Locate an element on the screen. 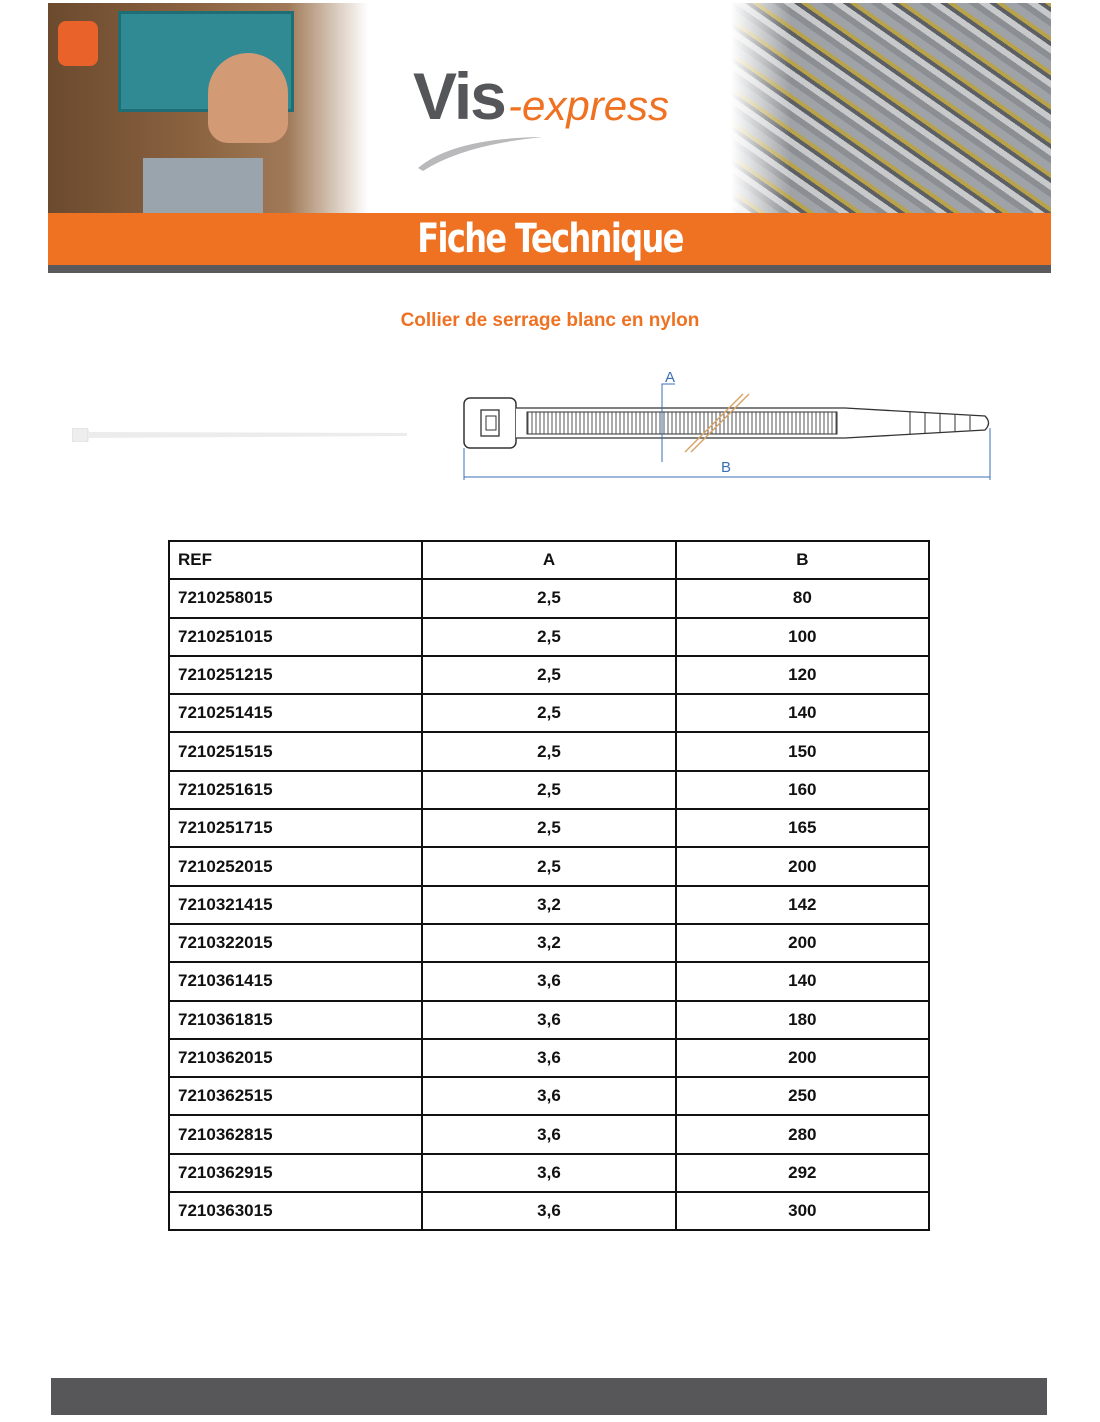 This screenshot has width=1100, height=1422. b-cell: 80 is located at coordinates (802, 598).